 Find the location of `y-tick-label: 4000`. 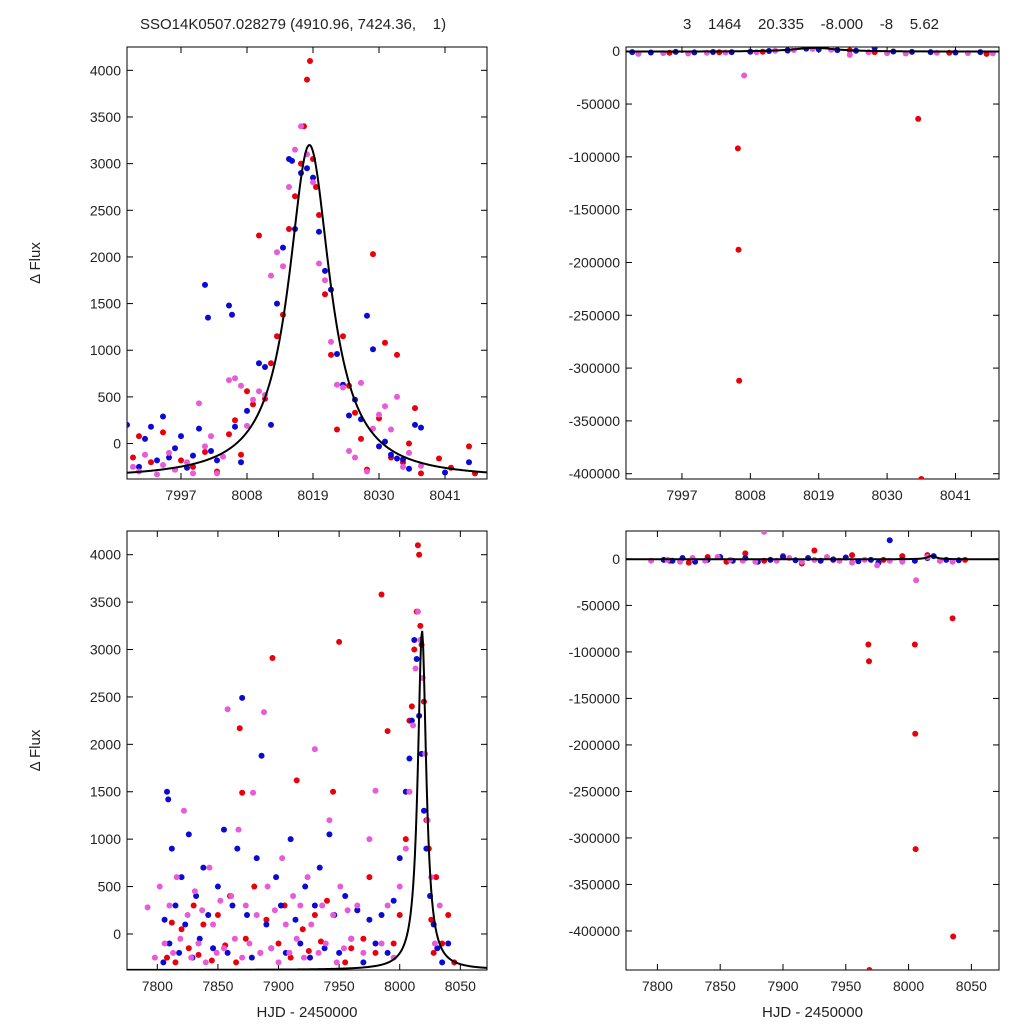

y-tick-label: 4000 is located at coordinates (105, 70).